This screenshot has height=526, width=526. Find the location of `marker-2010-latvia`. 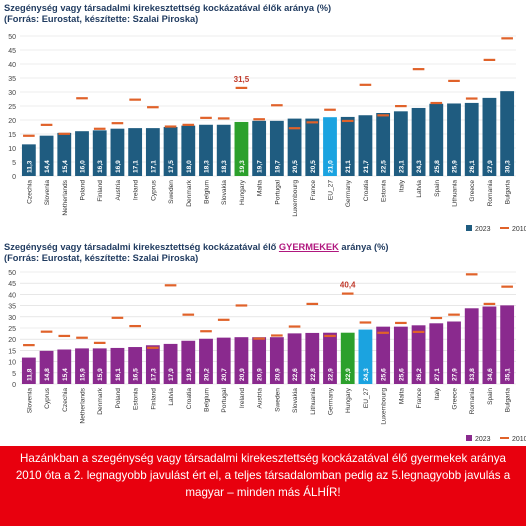

marker-2010-latvia is located at coordinates (418, 69).